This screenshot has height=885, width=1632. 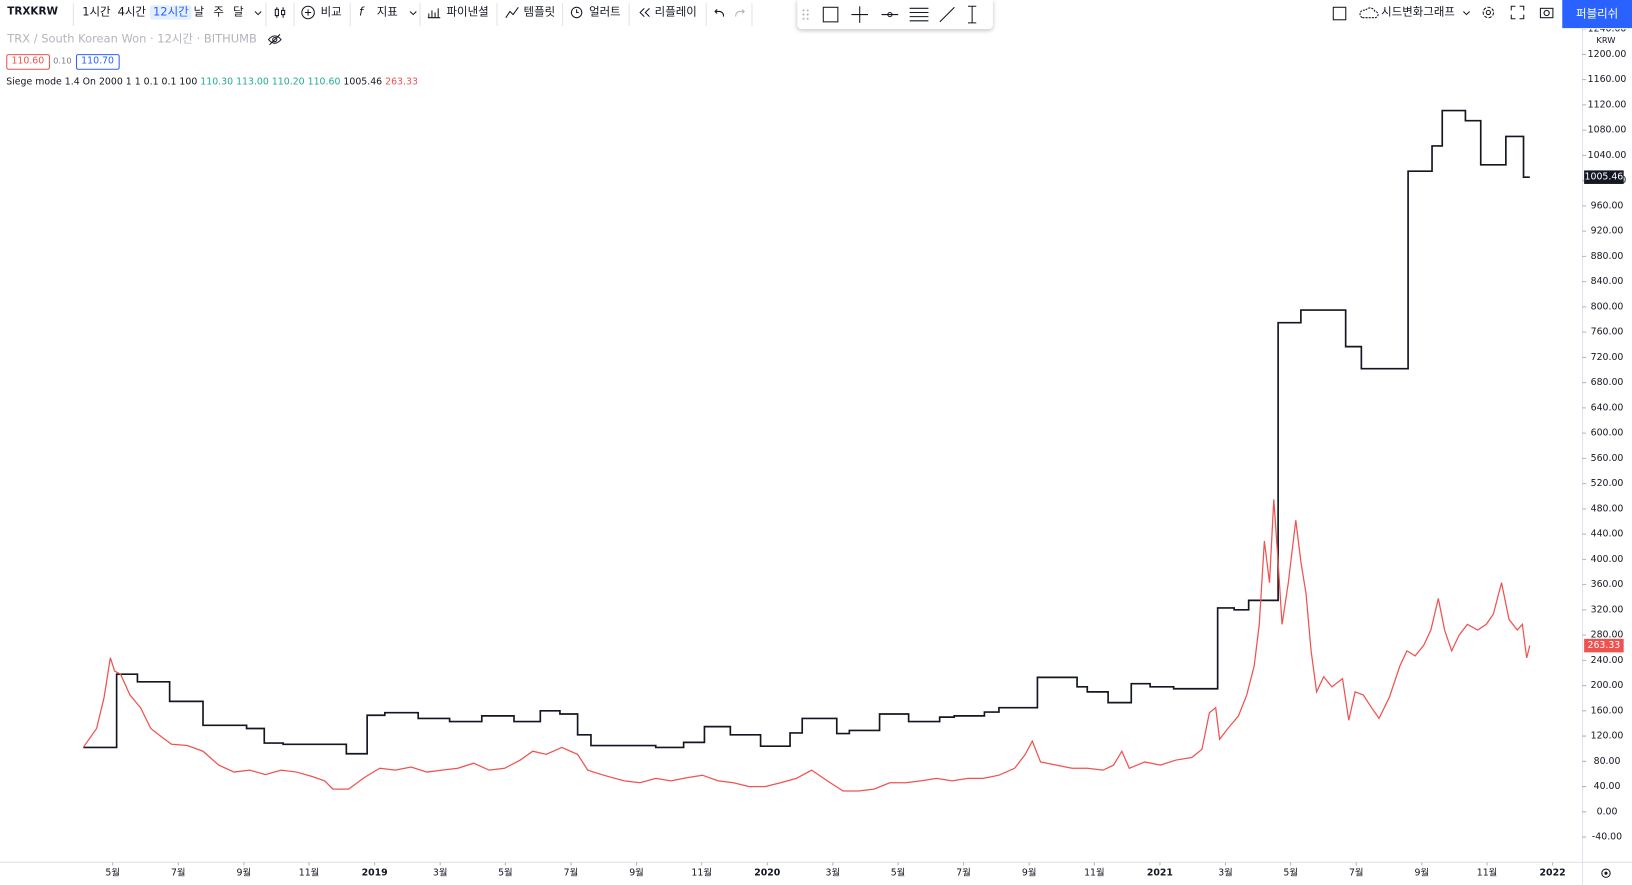 I want to click on interval-button: 주, so click(x=218, y=12).